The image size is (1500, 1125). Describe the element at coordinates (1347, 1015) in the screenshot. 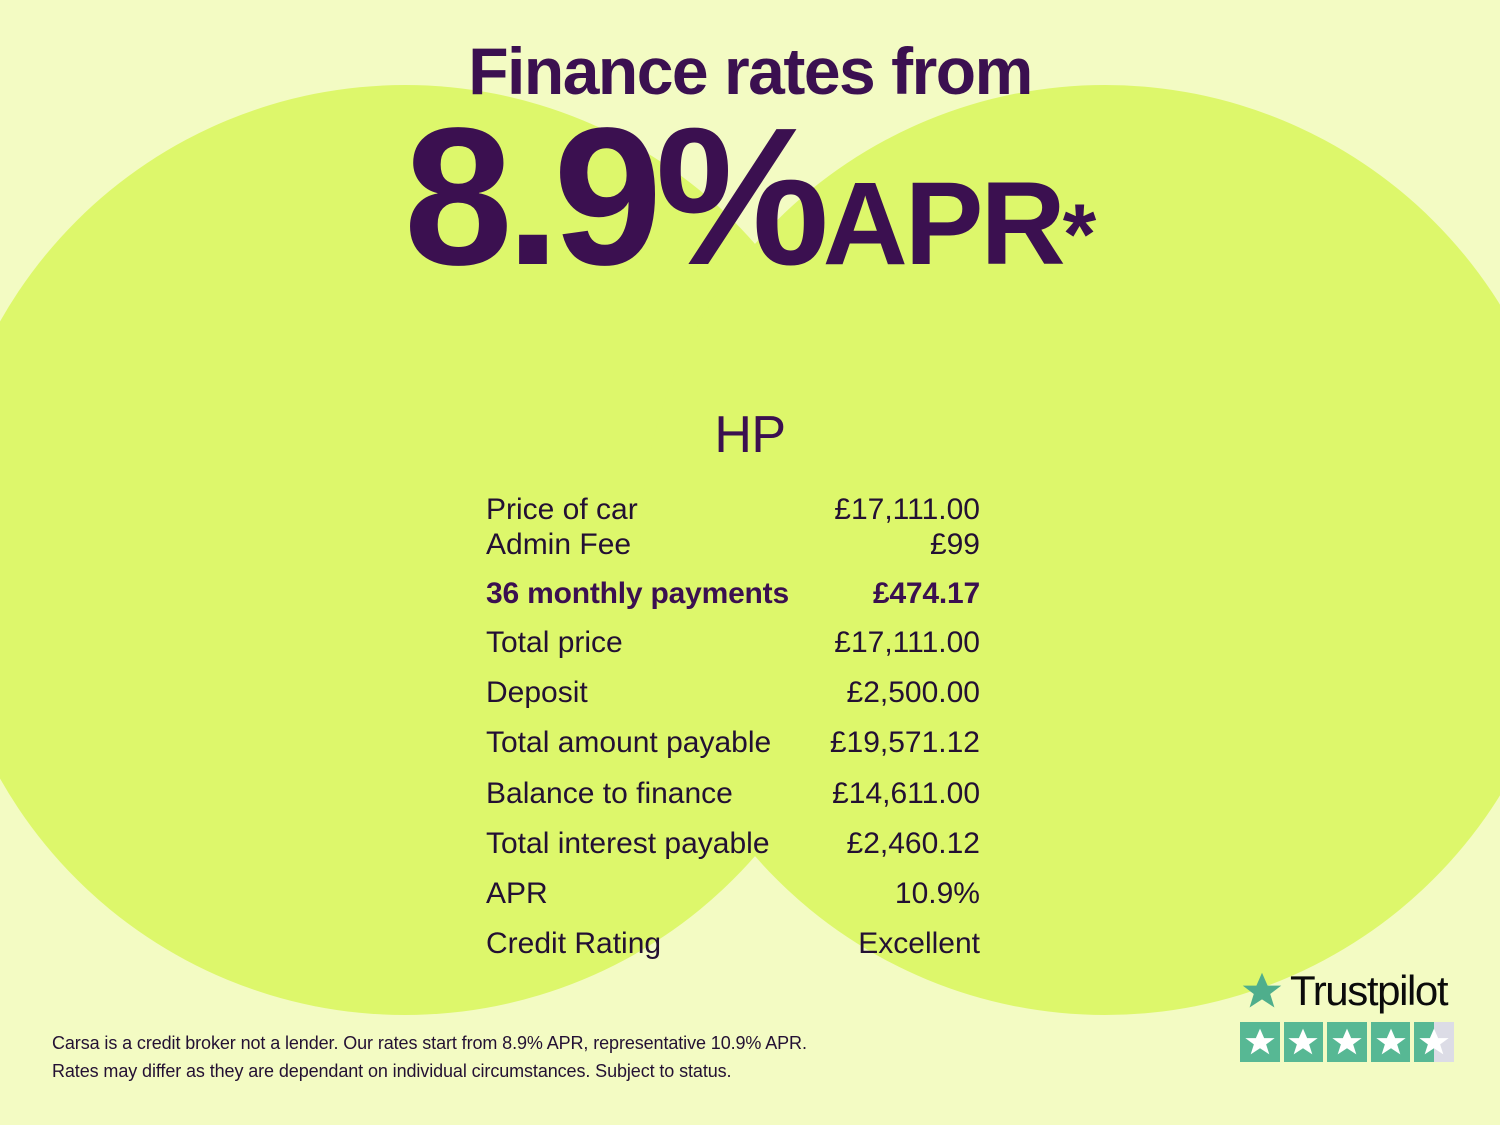

I see `trustpilot-widget: Trustpilot` at that location.